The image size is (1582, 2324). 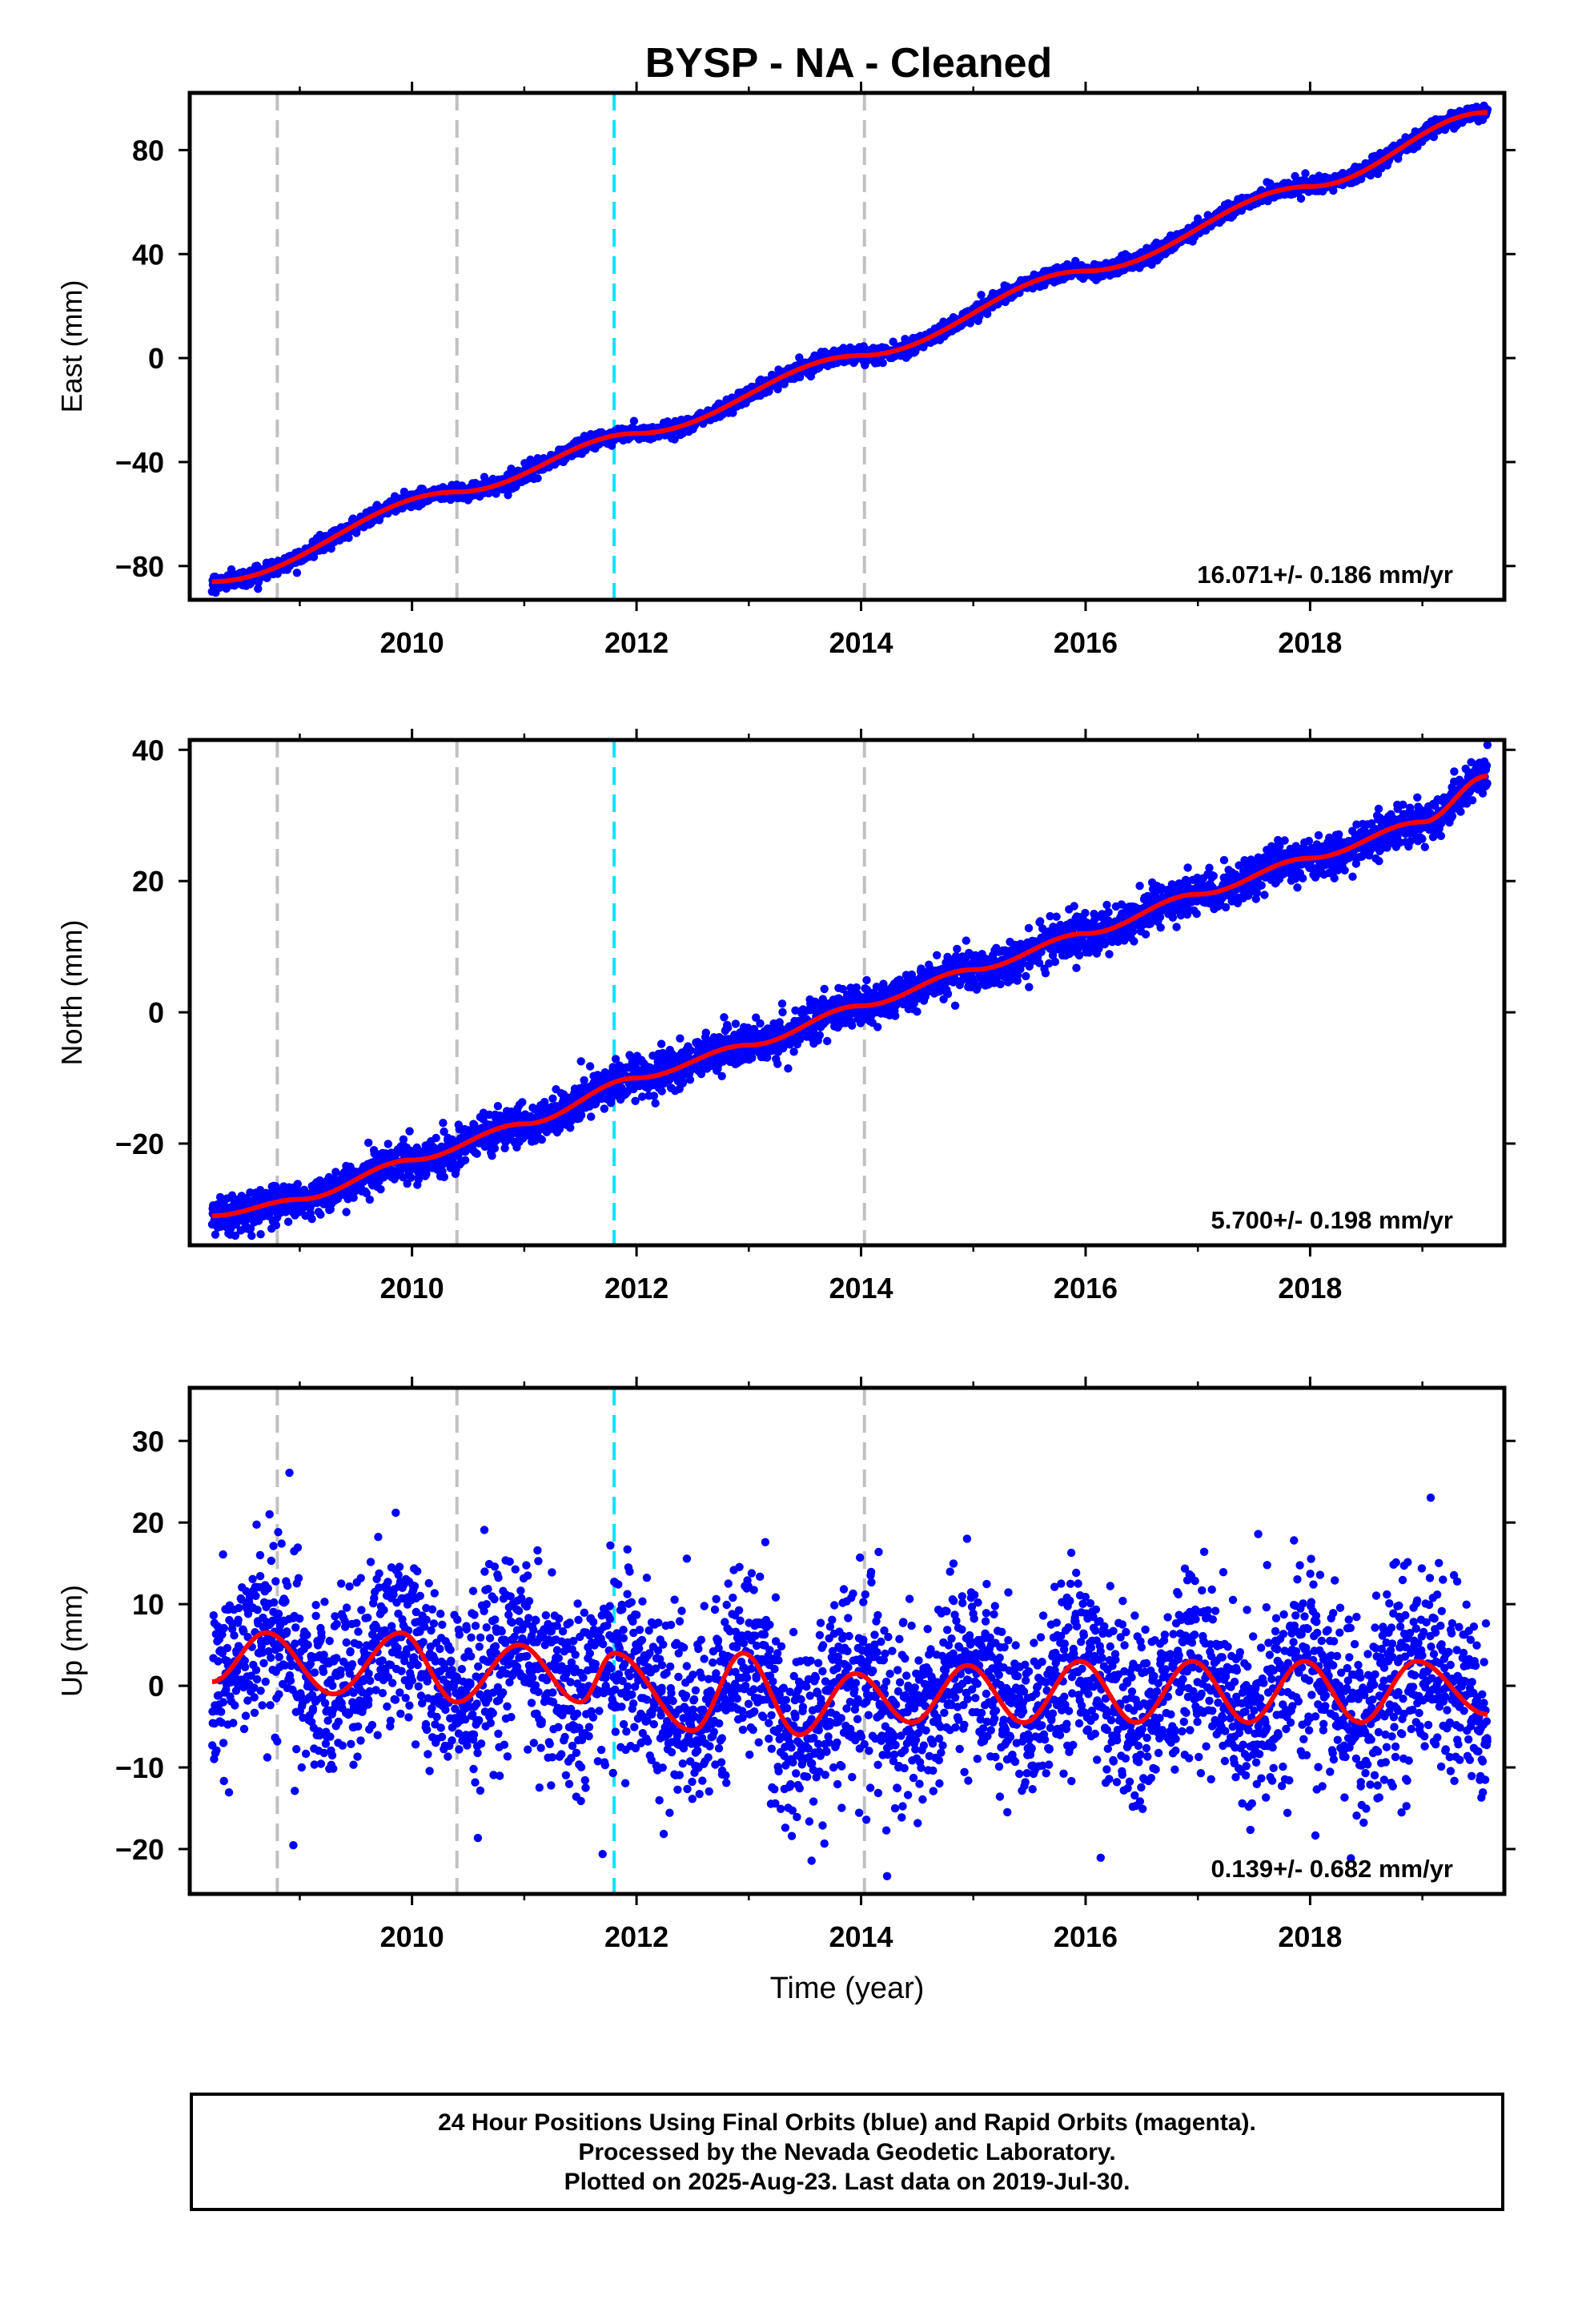 What do you see at coordinates (156, 358) in the screenshot?
I see `y-tick-label: 0` at bounding box center [156, 358].